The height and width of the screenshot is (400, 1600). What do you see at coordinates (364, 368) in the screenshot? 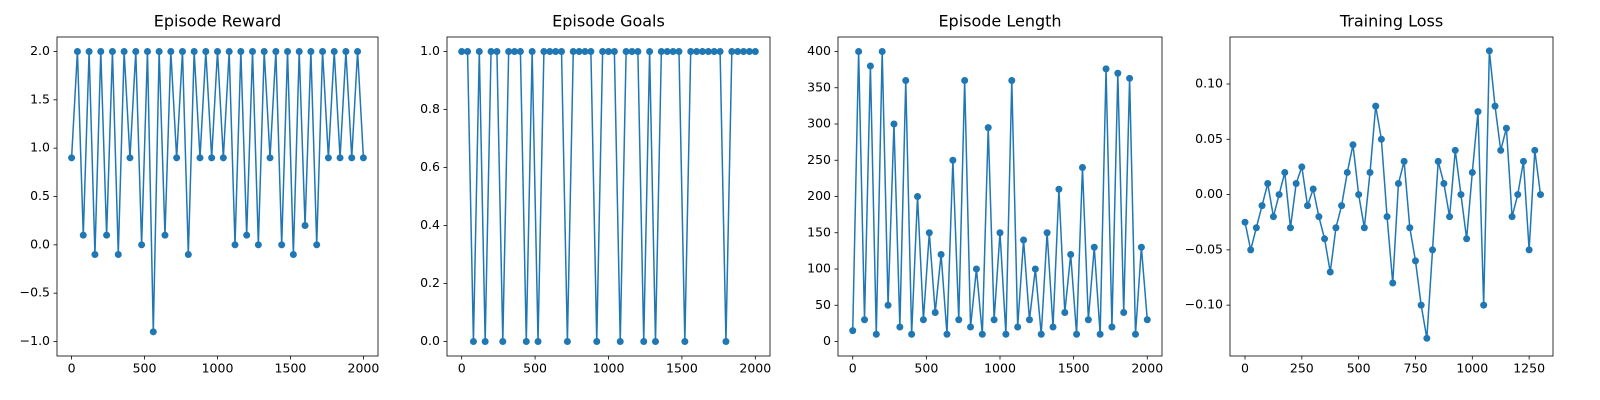
I see `x-tick-label: 2000` at bounding box center [364, 368].